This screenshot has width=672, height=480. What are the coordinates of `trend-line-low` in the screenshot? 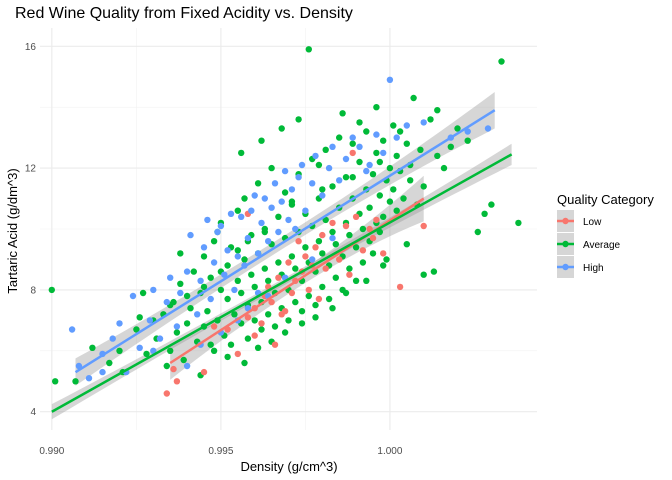 It's located at (297, 281).